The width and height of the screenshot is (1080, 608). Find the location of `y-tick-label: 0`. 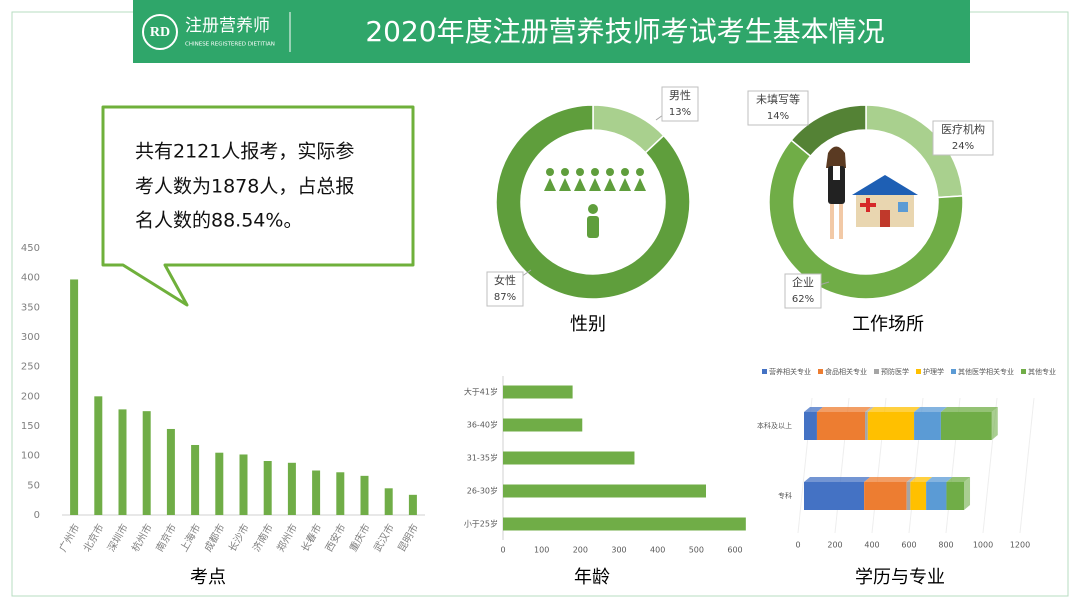

y-tick-label: 0 is located at coordinates (37, 515).